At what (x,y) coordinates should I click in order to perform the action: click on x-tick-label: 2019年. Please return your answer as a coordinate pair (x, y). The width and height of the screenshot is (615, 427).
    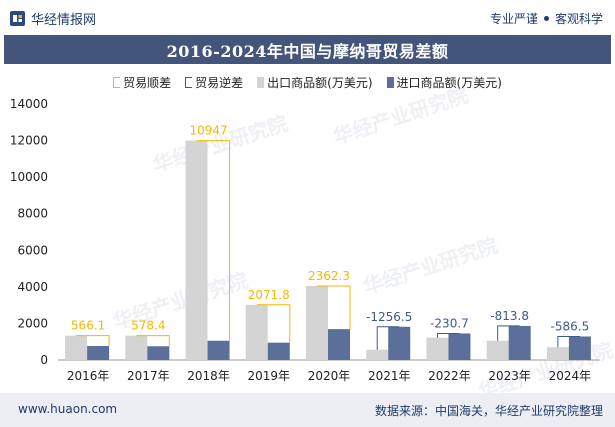
    Looking at the image, I should click on (269, 376).